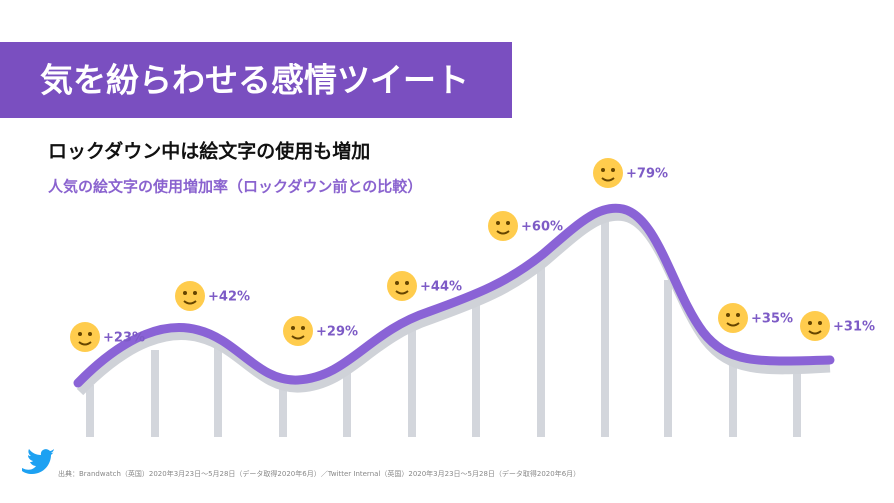 The width and height of the screenshot is (894, 503). I want to click on increase-label: +23%, so click(124, 338).